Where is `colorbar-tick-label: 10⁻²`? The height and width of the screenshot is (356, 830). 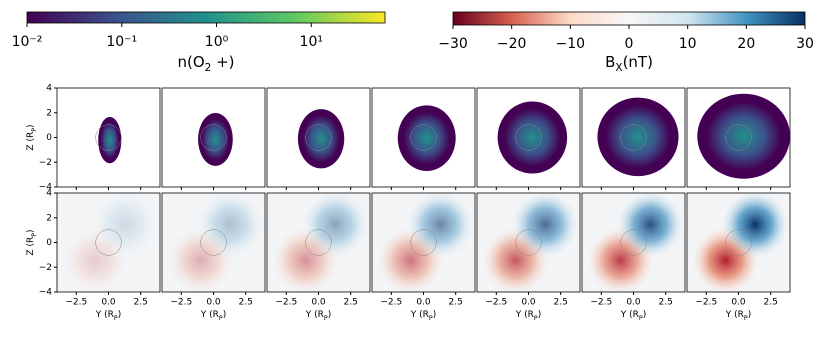
colorbar-tick-label: 10⁻² is located at coordinates (27, 42).